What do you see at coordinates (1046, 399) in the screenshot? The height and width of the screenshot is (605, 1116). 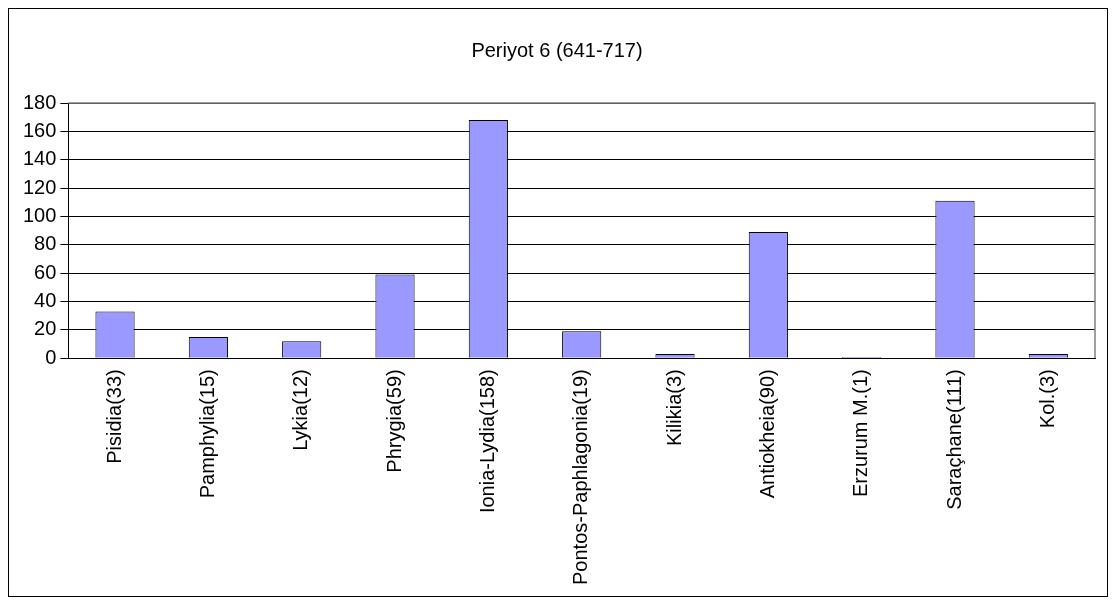 I see `x-tick-label: Kol.(3)` at bounding box center [1046, 399].